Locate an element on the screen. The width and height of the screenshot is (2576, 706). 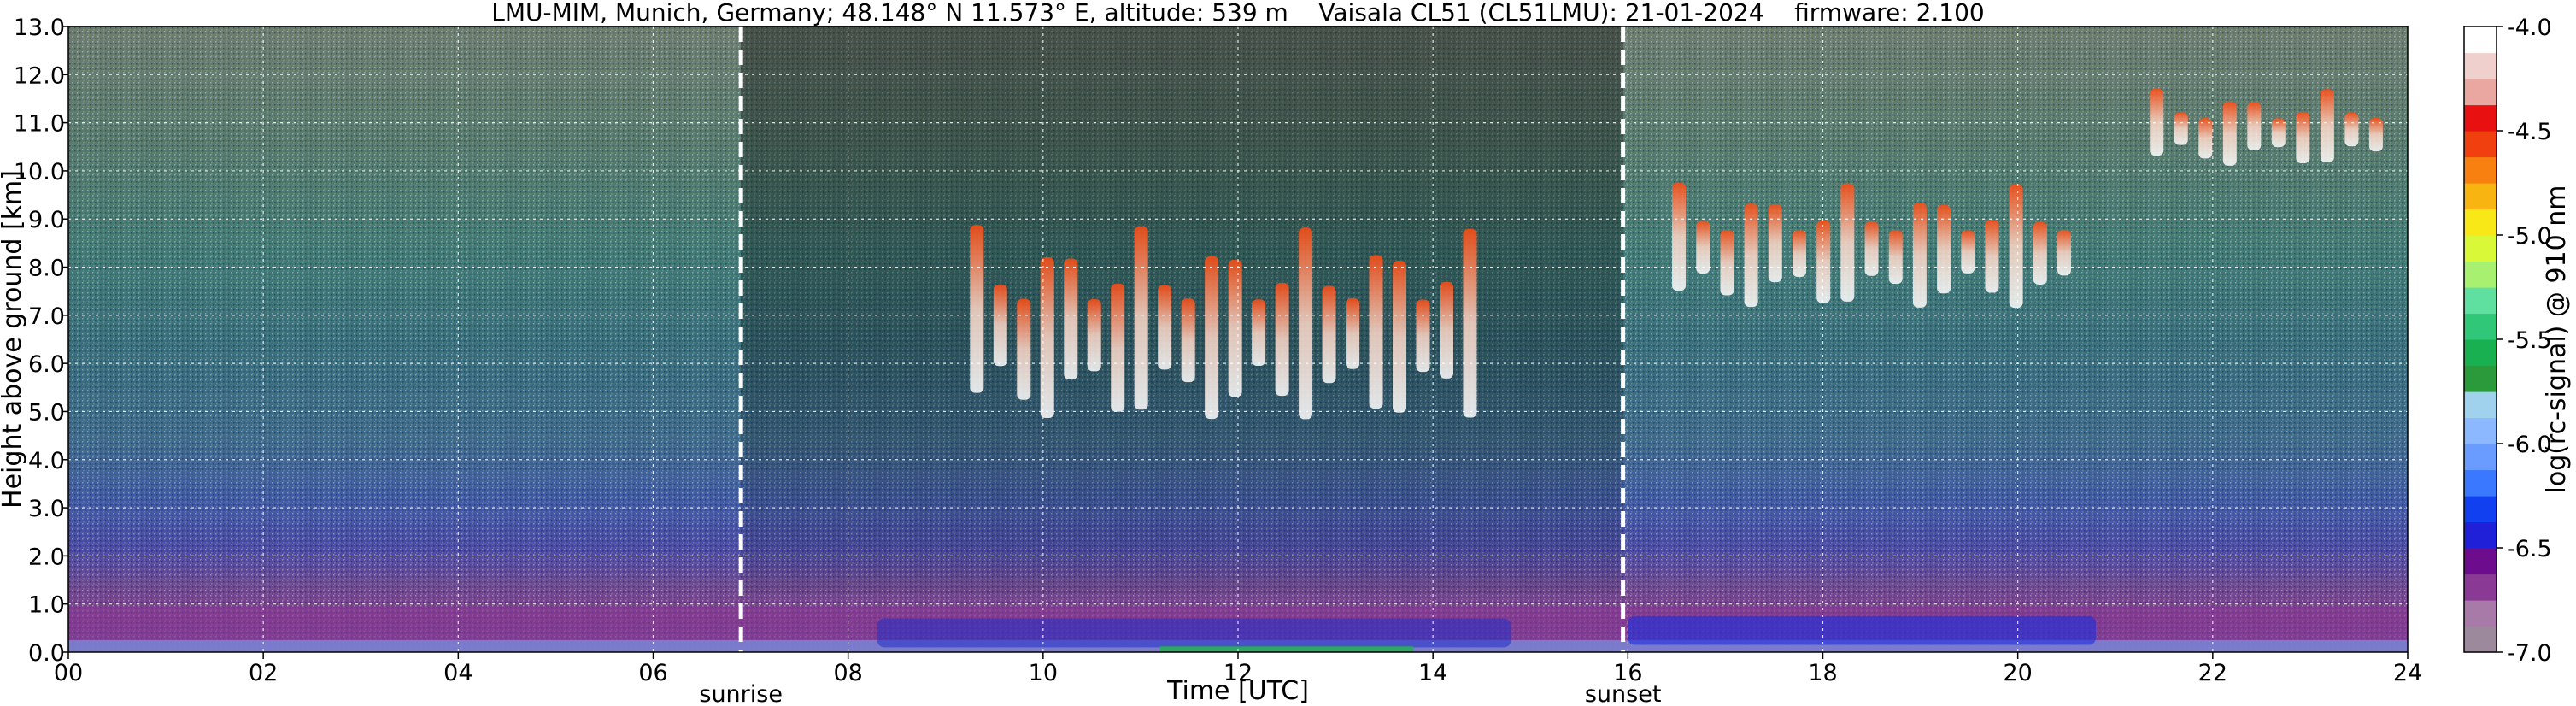
y-tick-label: 10.0 is located at coordinates (39, 172).